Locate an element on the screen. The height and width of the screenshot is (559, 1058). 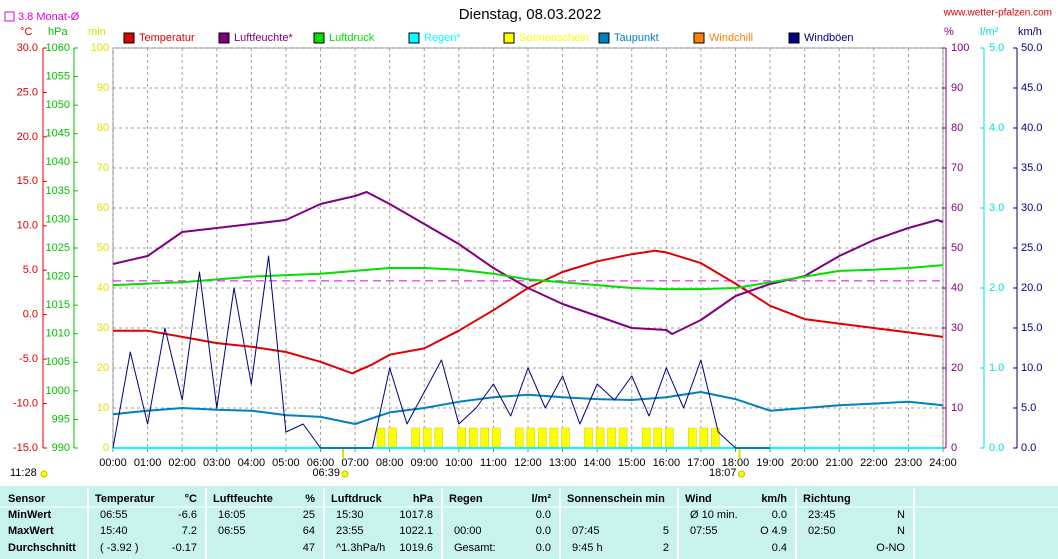
legend-label: Windchill is located at coordinates (731, 38).